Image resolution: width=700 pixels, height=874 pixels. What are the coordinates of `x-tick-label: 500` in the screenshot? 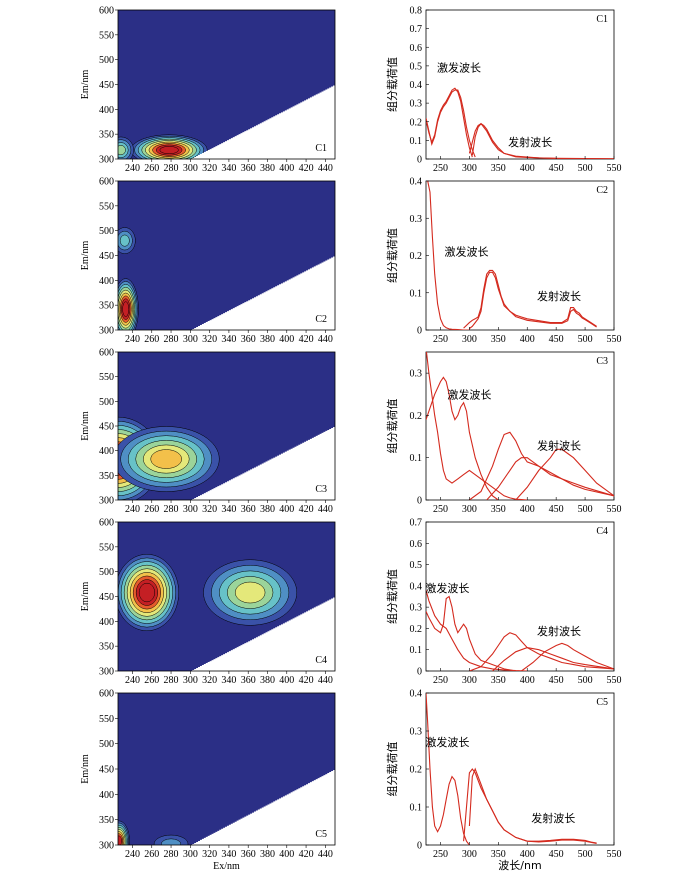 It's located at (585, 339).